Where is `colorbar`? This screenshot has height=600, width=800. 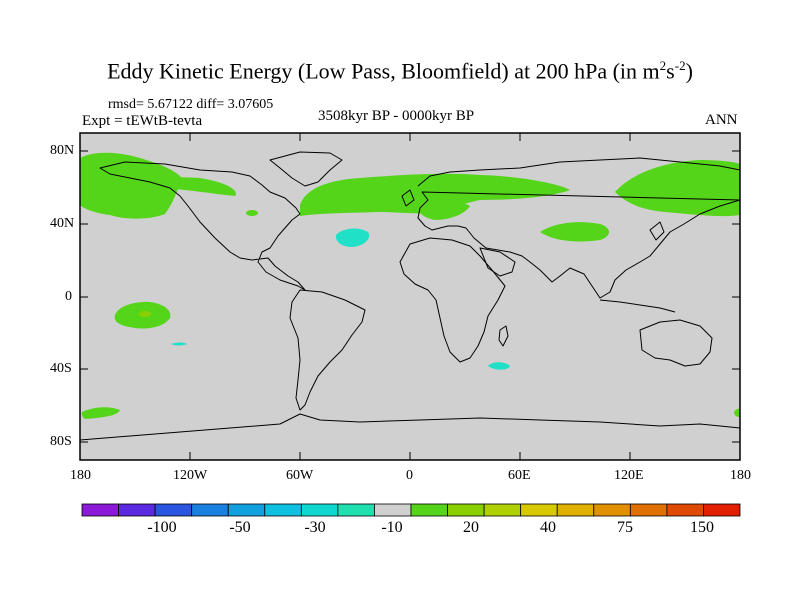 colorbar is located at coordinates (411, 510).